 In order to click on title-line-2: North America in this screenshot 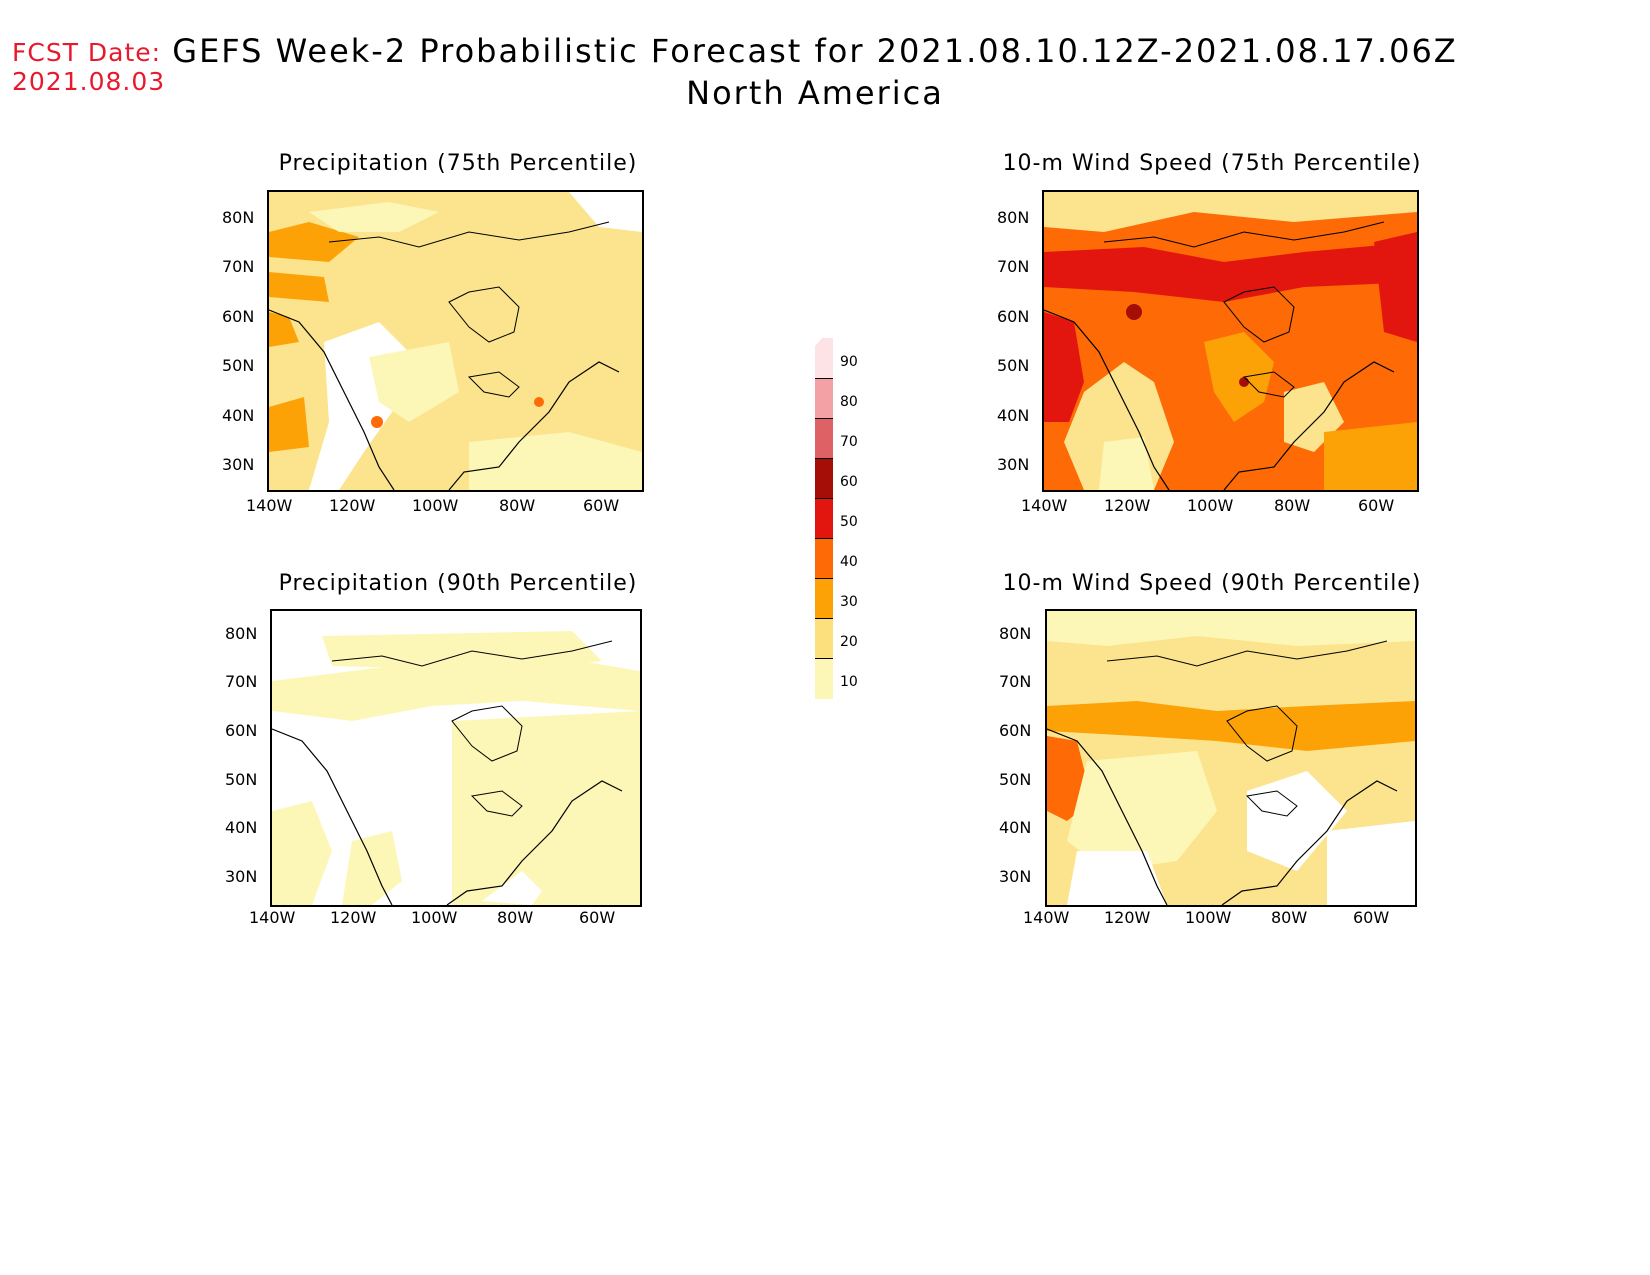, I will do `click(815, 93)`.